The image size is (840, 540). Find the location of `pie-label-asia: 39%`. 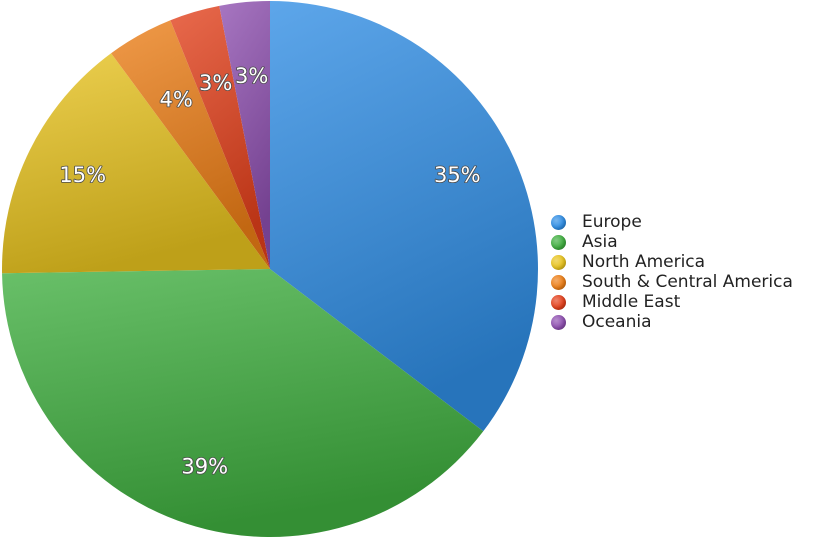

pie-label-asia: 39% is located at coordinates (204, 467).